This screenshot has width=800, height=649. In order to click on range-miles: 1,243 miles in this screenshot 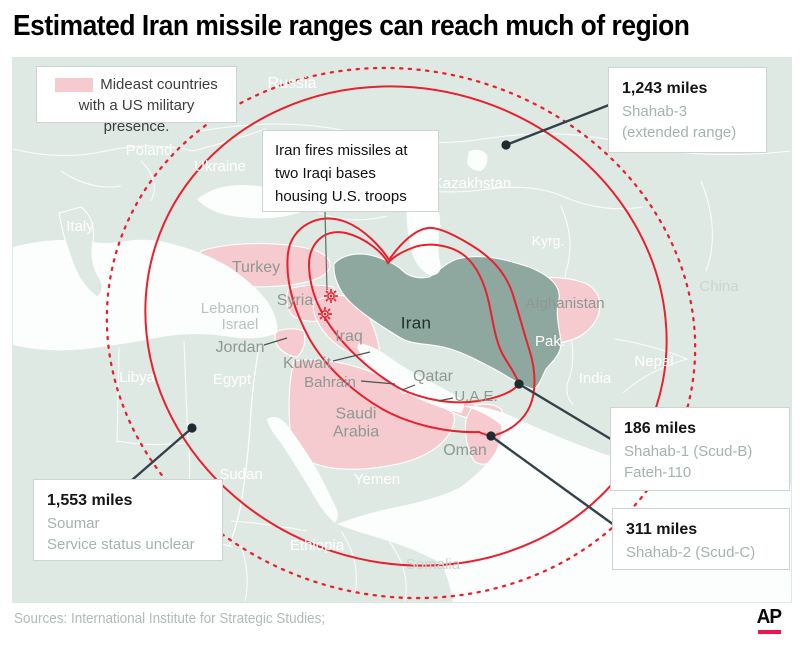, I will do `click(665, 88)`.